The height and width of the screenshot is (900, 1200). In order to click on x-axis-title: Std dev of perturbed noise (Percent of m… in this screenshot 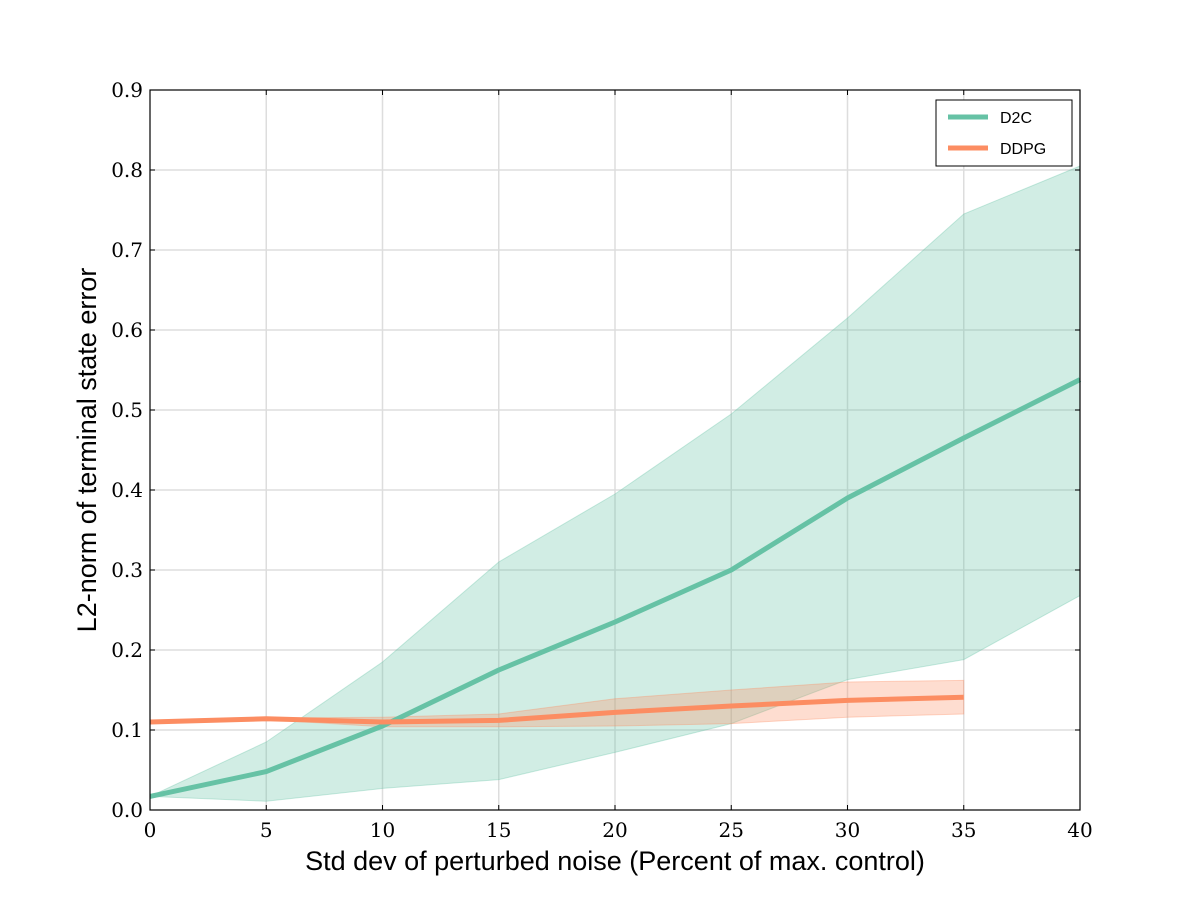, I will do `click(615, 861)`.